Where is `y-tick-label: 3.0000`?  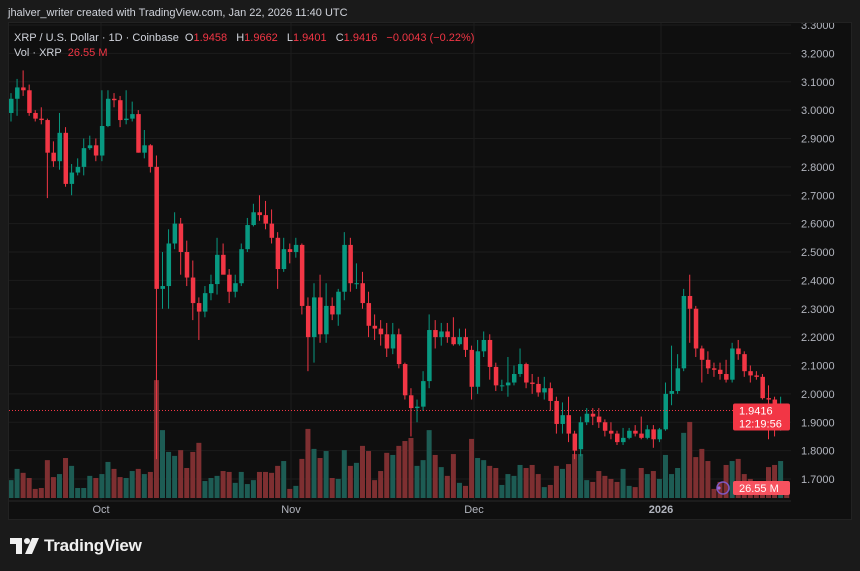 y-tick-label: 3.0000 is located at coordinates (818, 111).